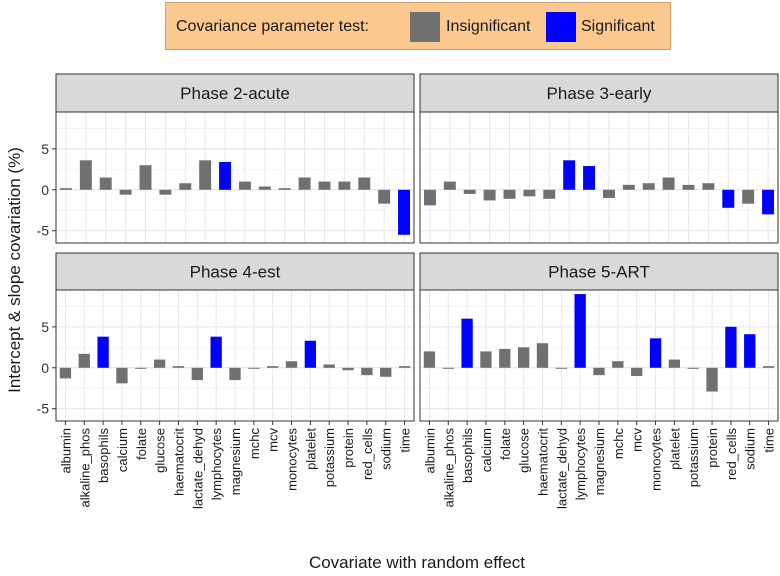  I want to click on panel-4-xtick-label-albumin: albumin, so click(429, 451).